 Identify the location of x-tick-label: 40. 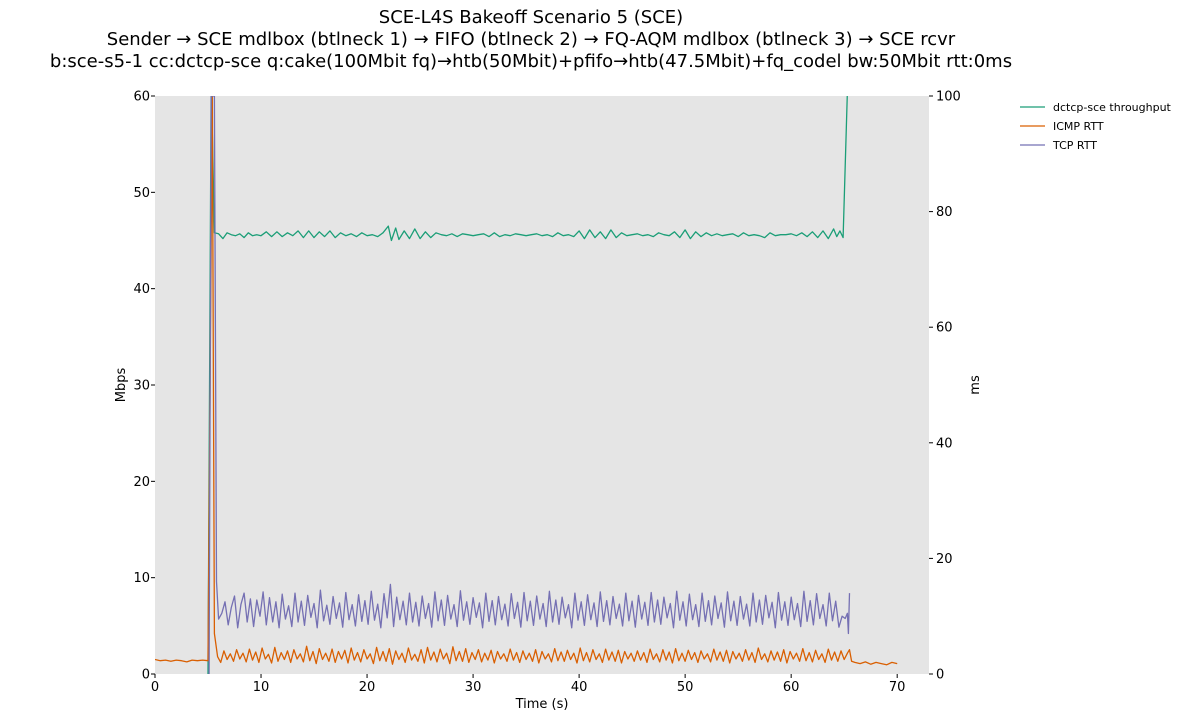
(579, 687).